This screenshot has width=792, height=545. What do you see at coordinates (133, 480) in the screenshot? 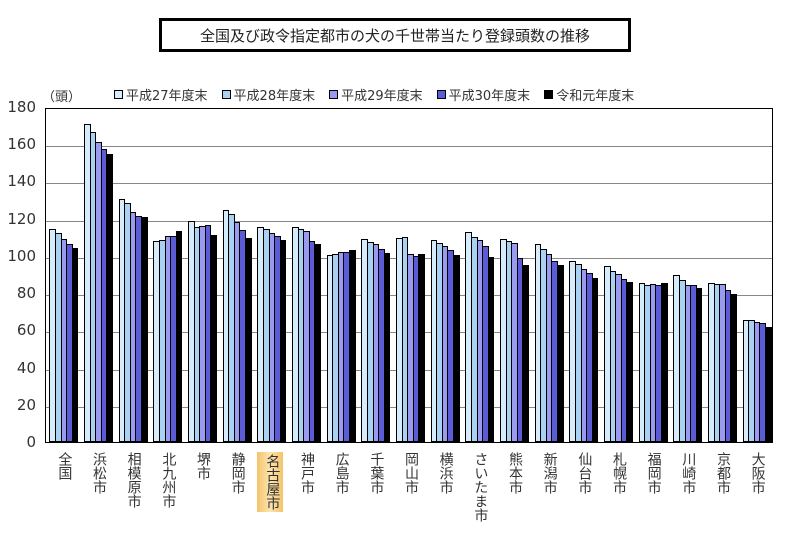
I see `x-tick-label: 相模原市` at bounding box center [133, 480].